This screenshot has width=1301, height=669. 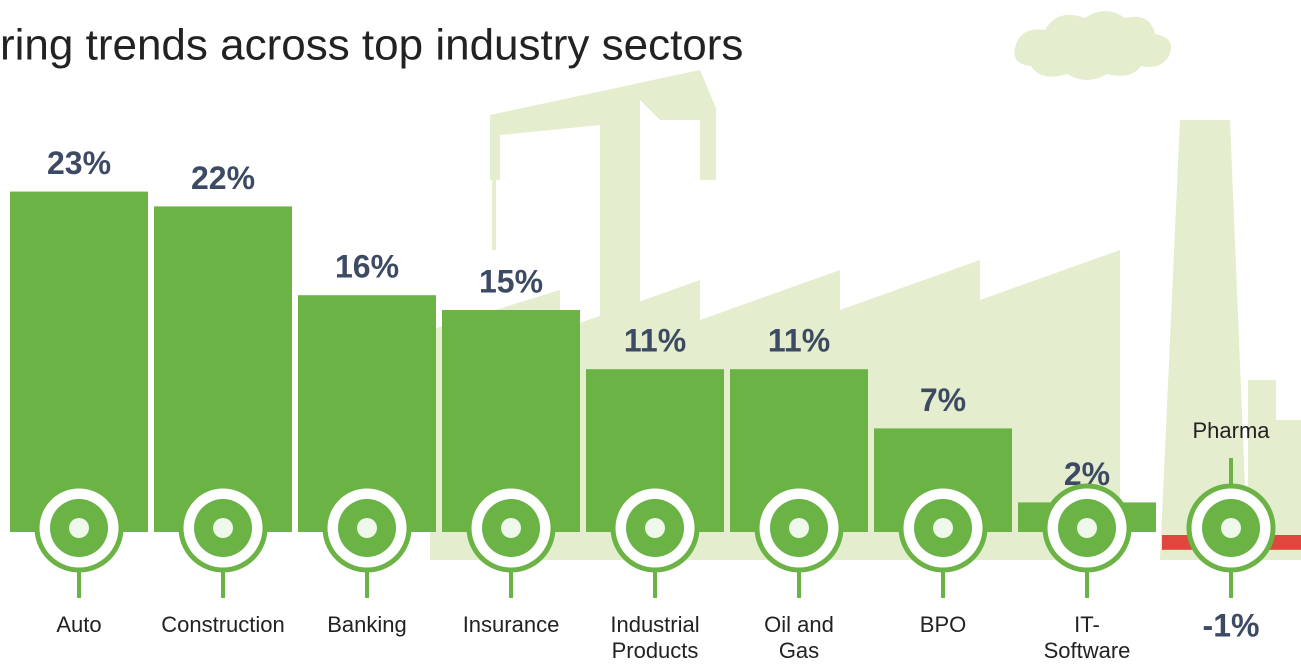 I want to click on chart-title: ring trends across top industry sectors, so click(x=371, y=45).